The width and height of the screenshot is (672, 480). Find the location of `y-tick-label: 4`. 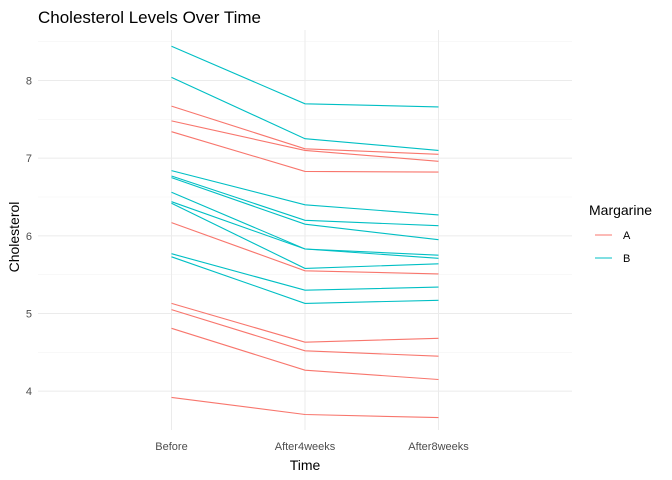

y-tick-label: 4 is located at coordinates (29, 392).